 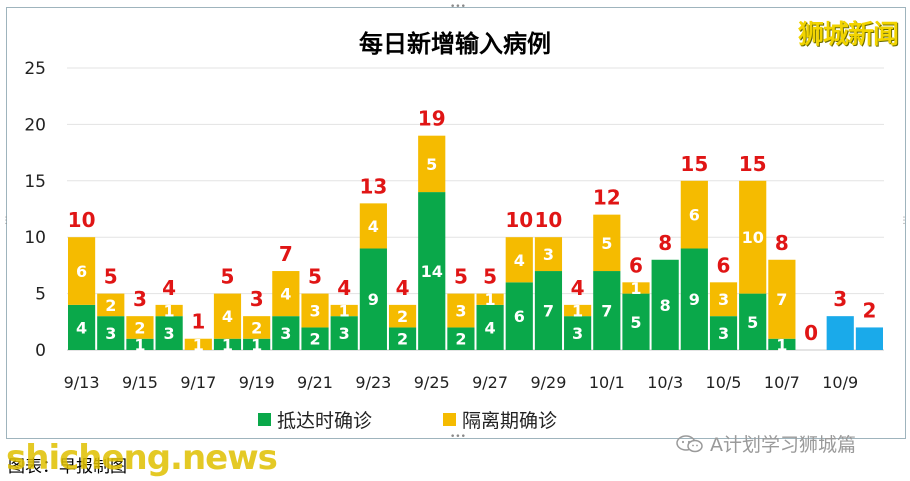 What do you see at coordinates (783, 445) in the screenshot?
I see `wechat-account-label: A计划学习狮城篇` at bounding box center [783, 445].